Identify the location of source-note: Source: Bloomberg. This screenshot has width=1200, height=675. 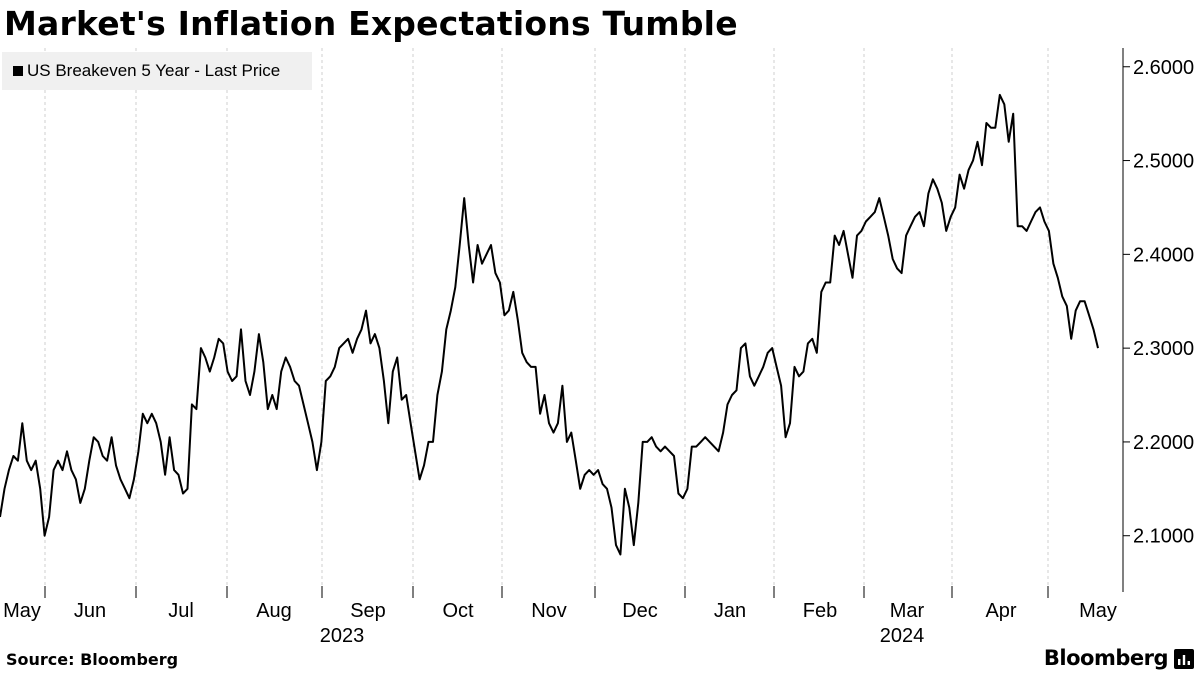
(92, 659).